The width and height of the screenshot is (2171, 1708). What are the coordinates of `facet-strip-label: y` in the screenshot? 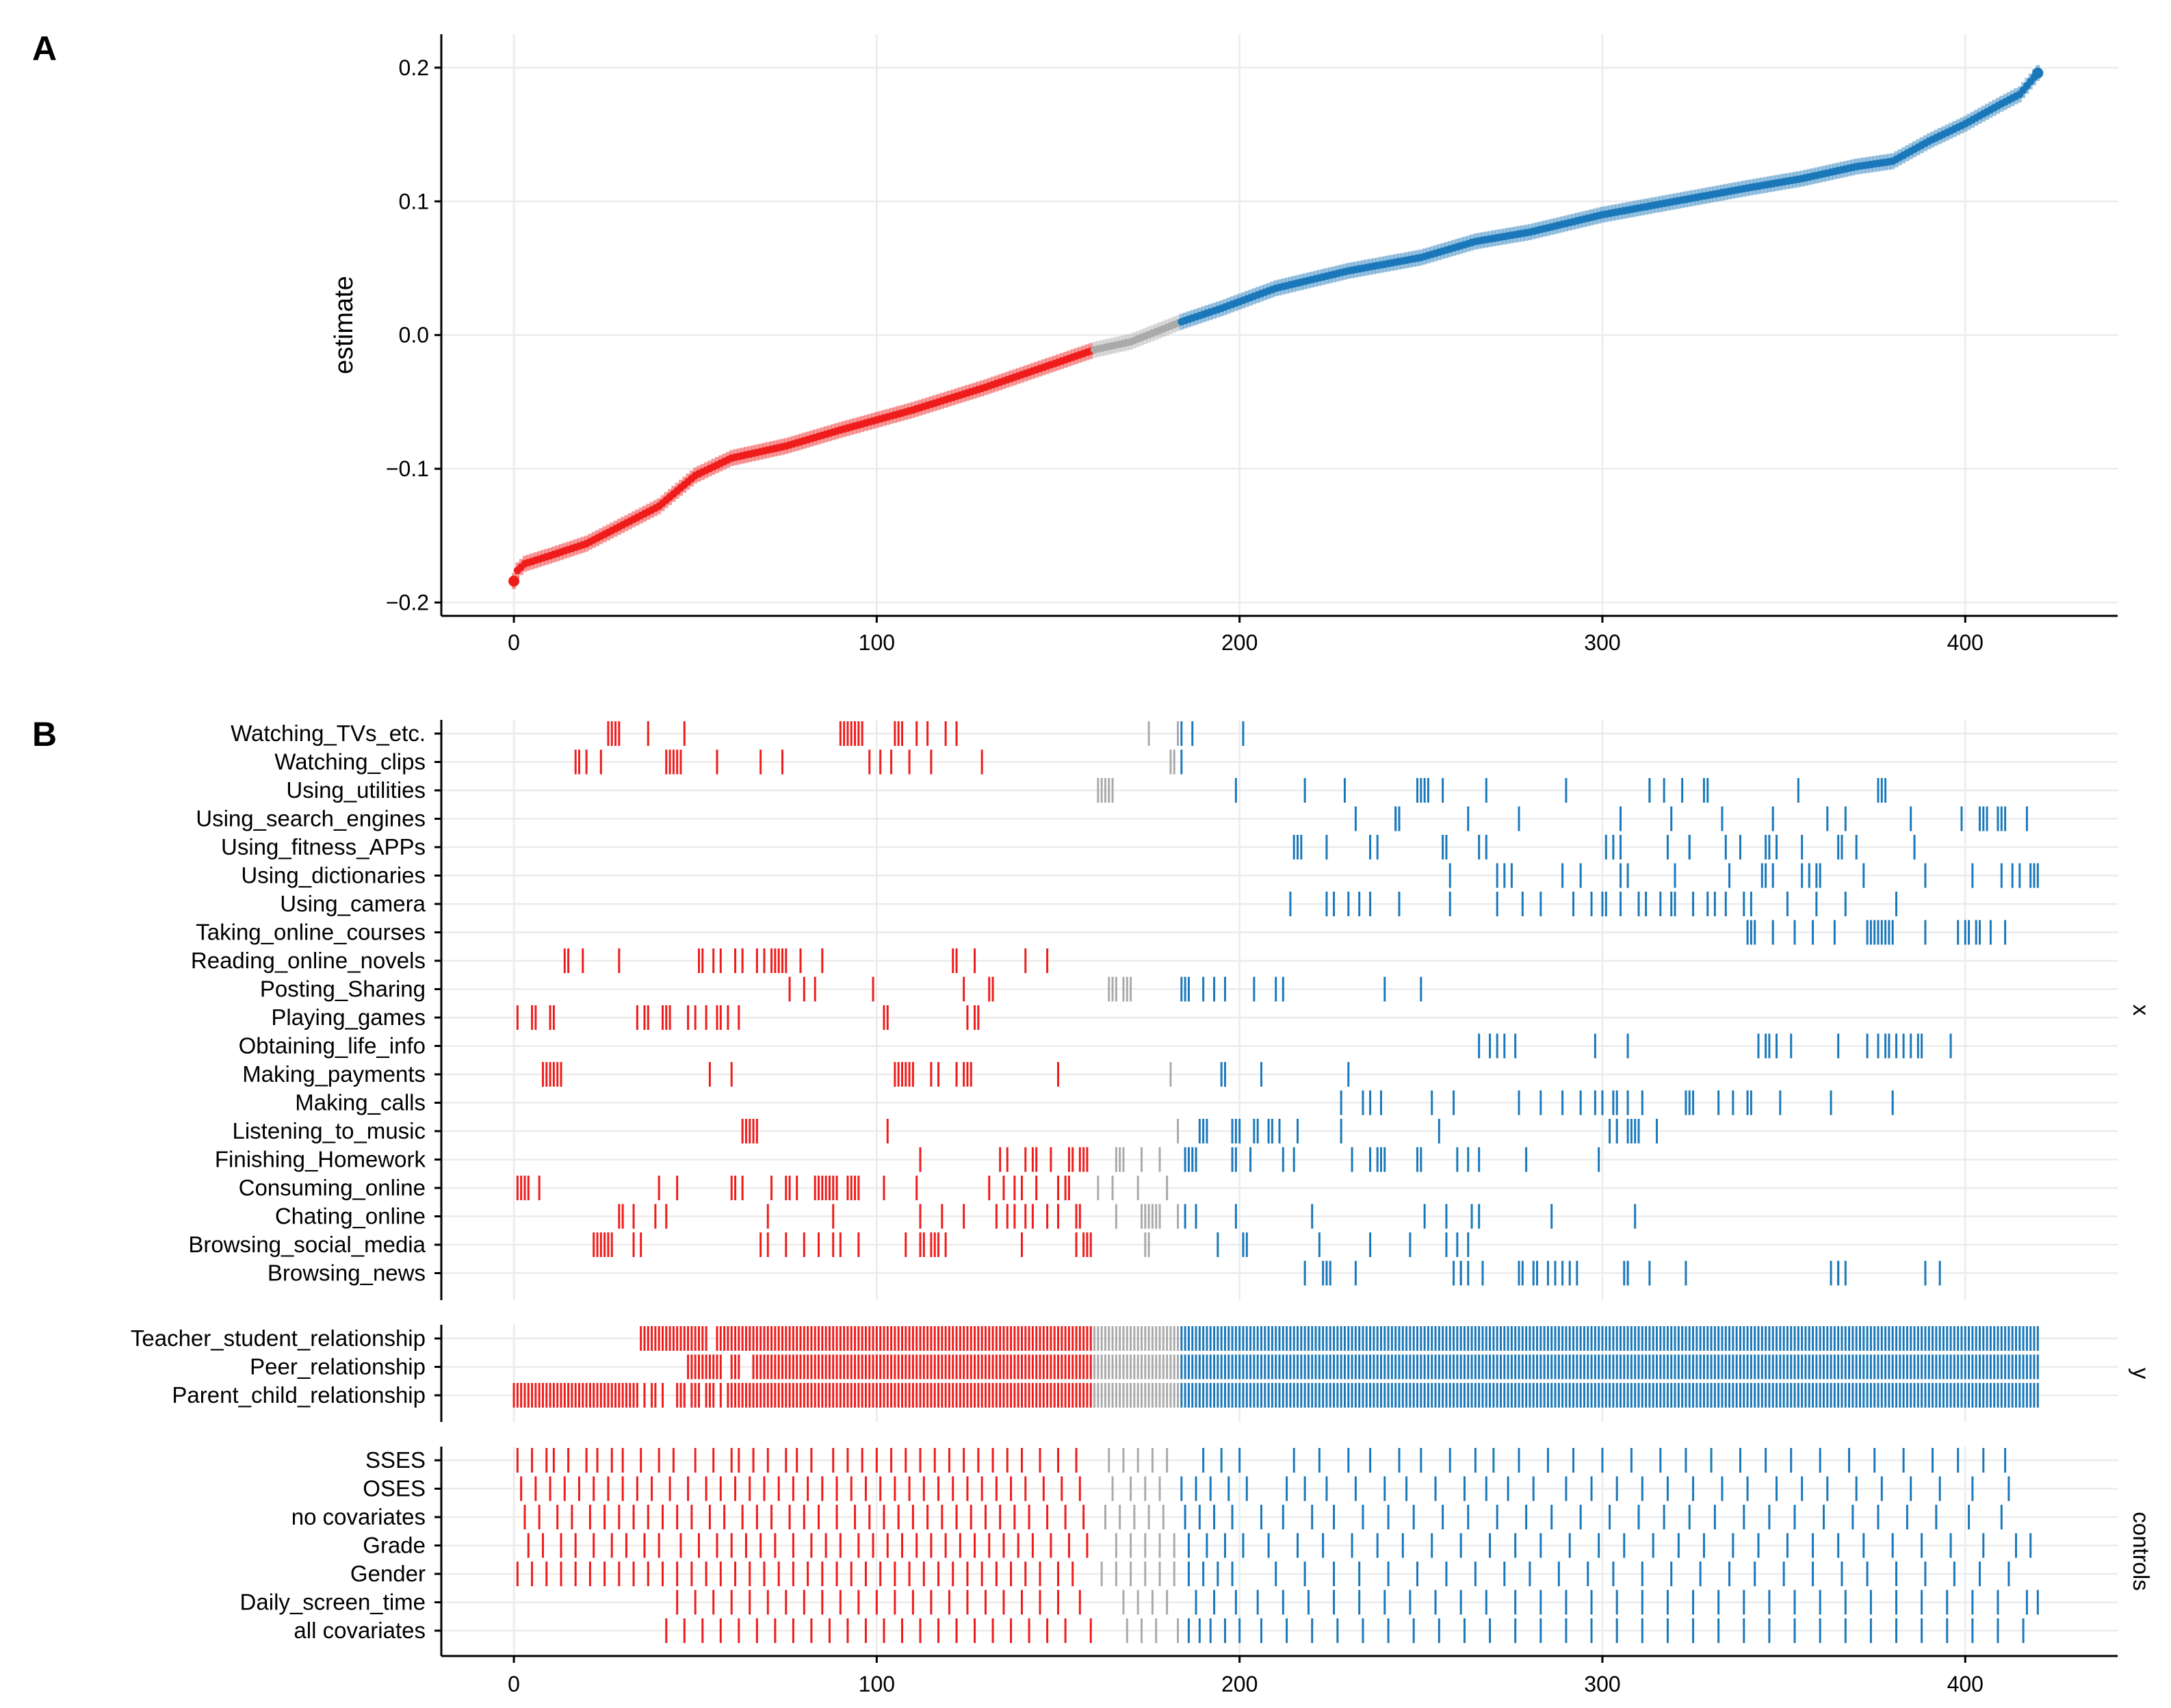 It's located at (2141, 1374).